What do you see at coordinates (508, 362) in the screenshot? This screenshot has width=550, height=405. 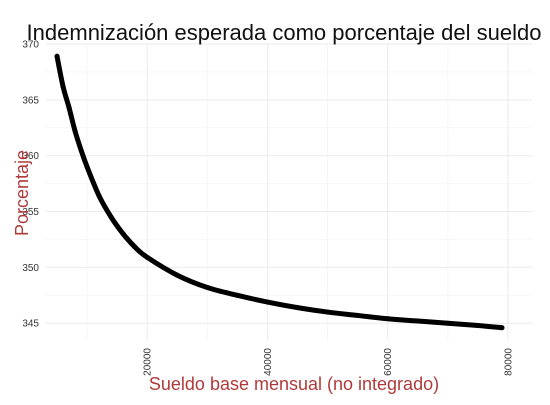 I see `x-tick-label: 80000` at bounding box center [508, 362].